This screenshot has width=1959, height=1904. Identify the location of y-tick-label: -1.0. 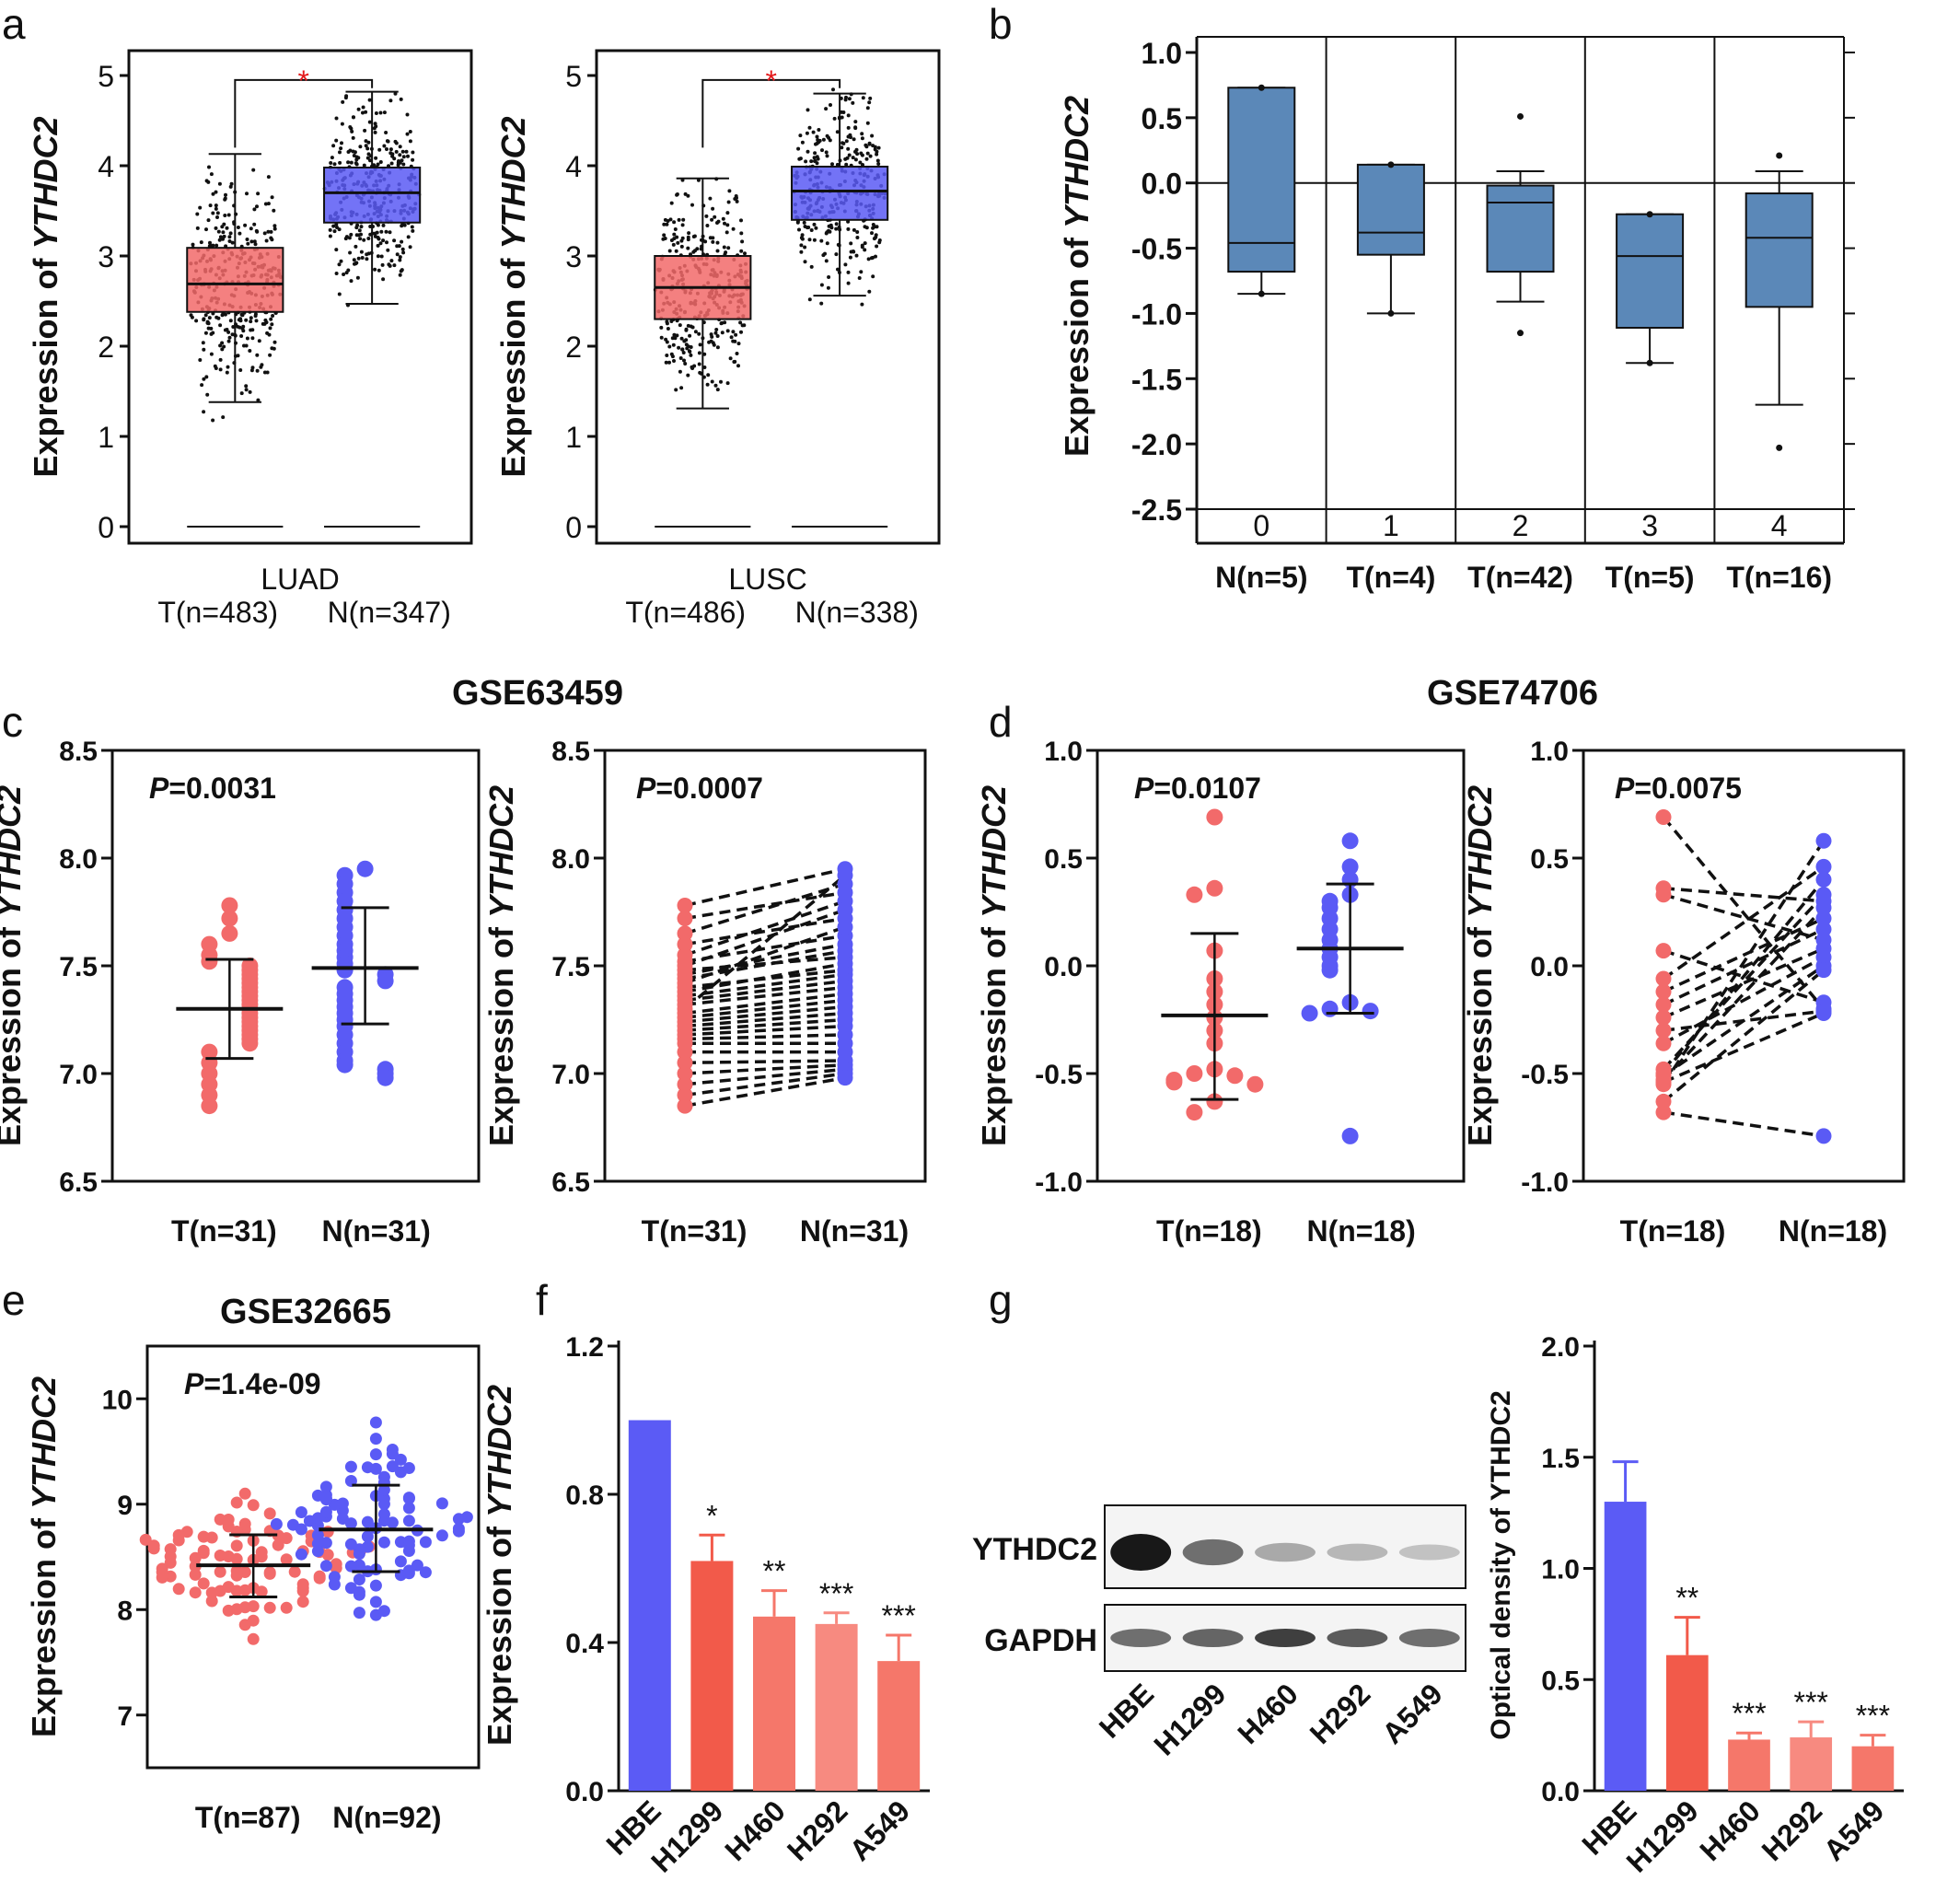
(1156, 314).